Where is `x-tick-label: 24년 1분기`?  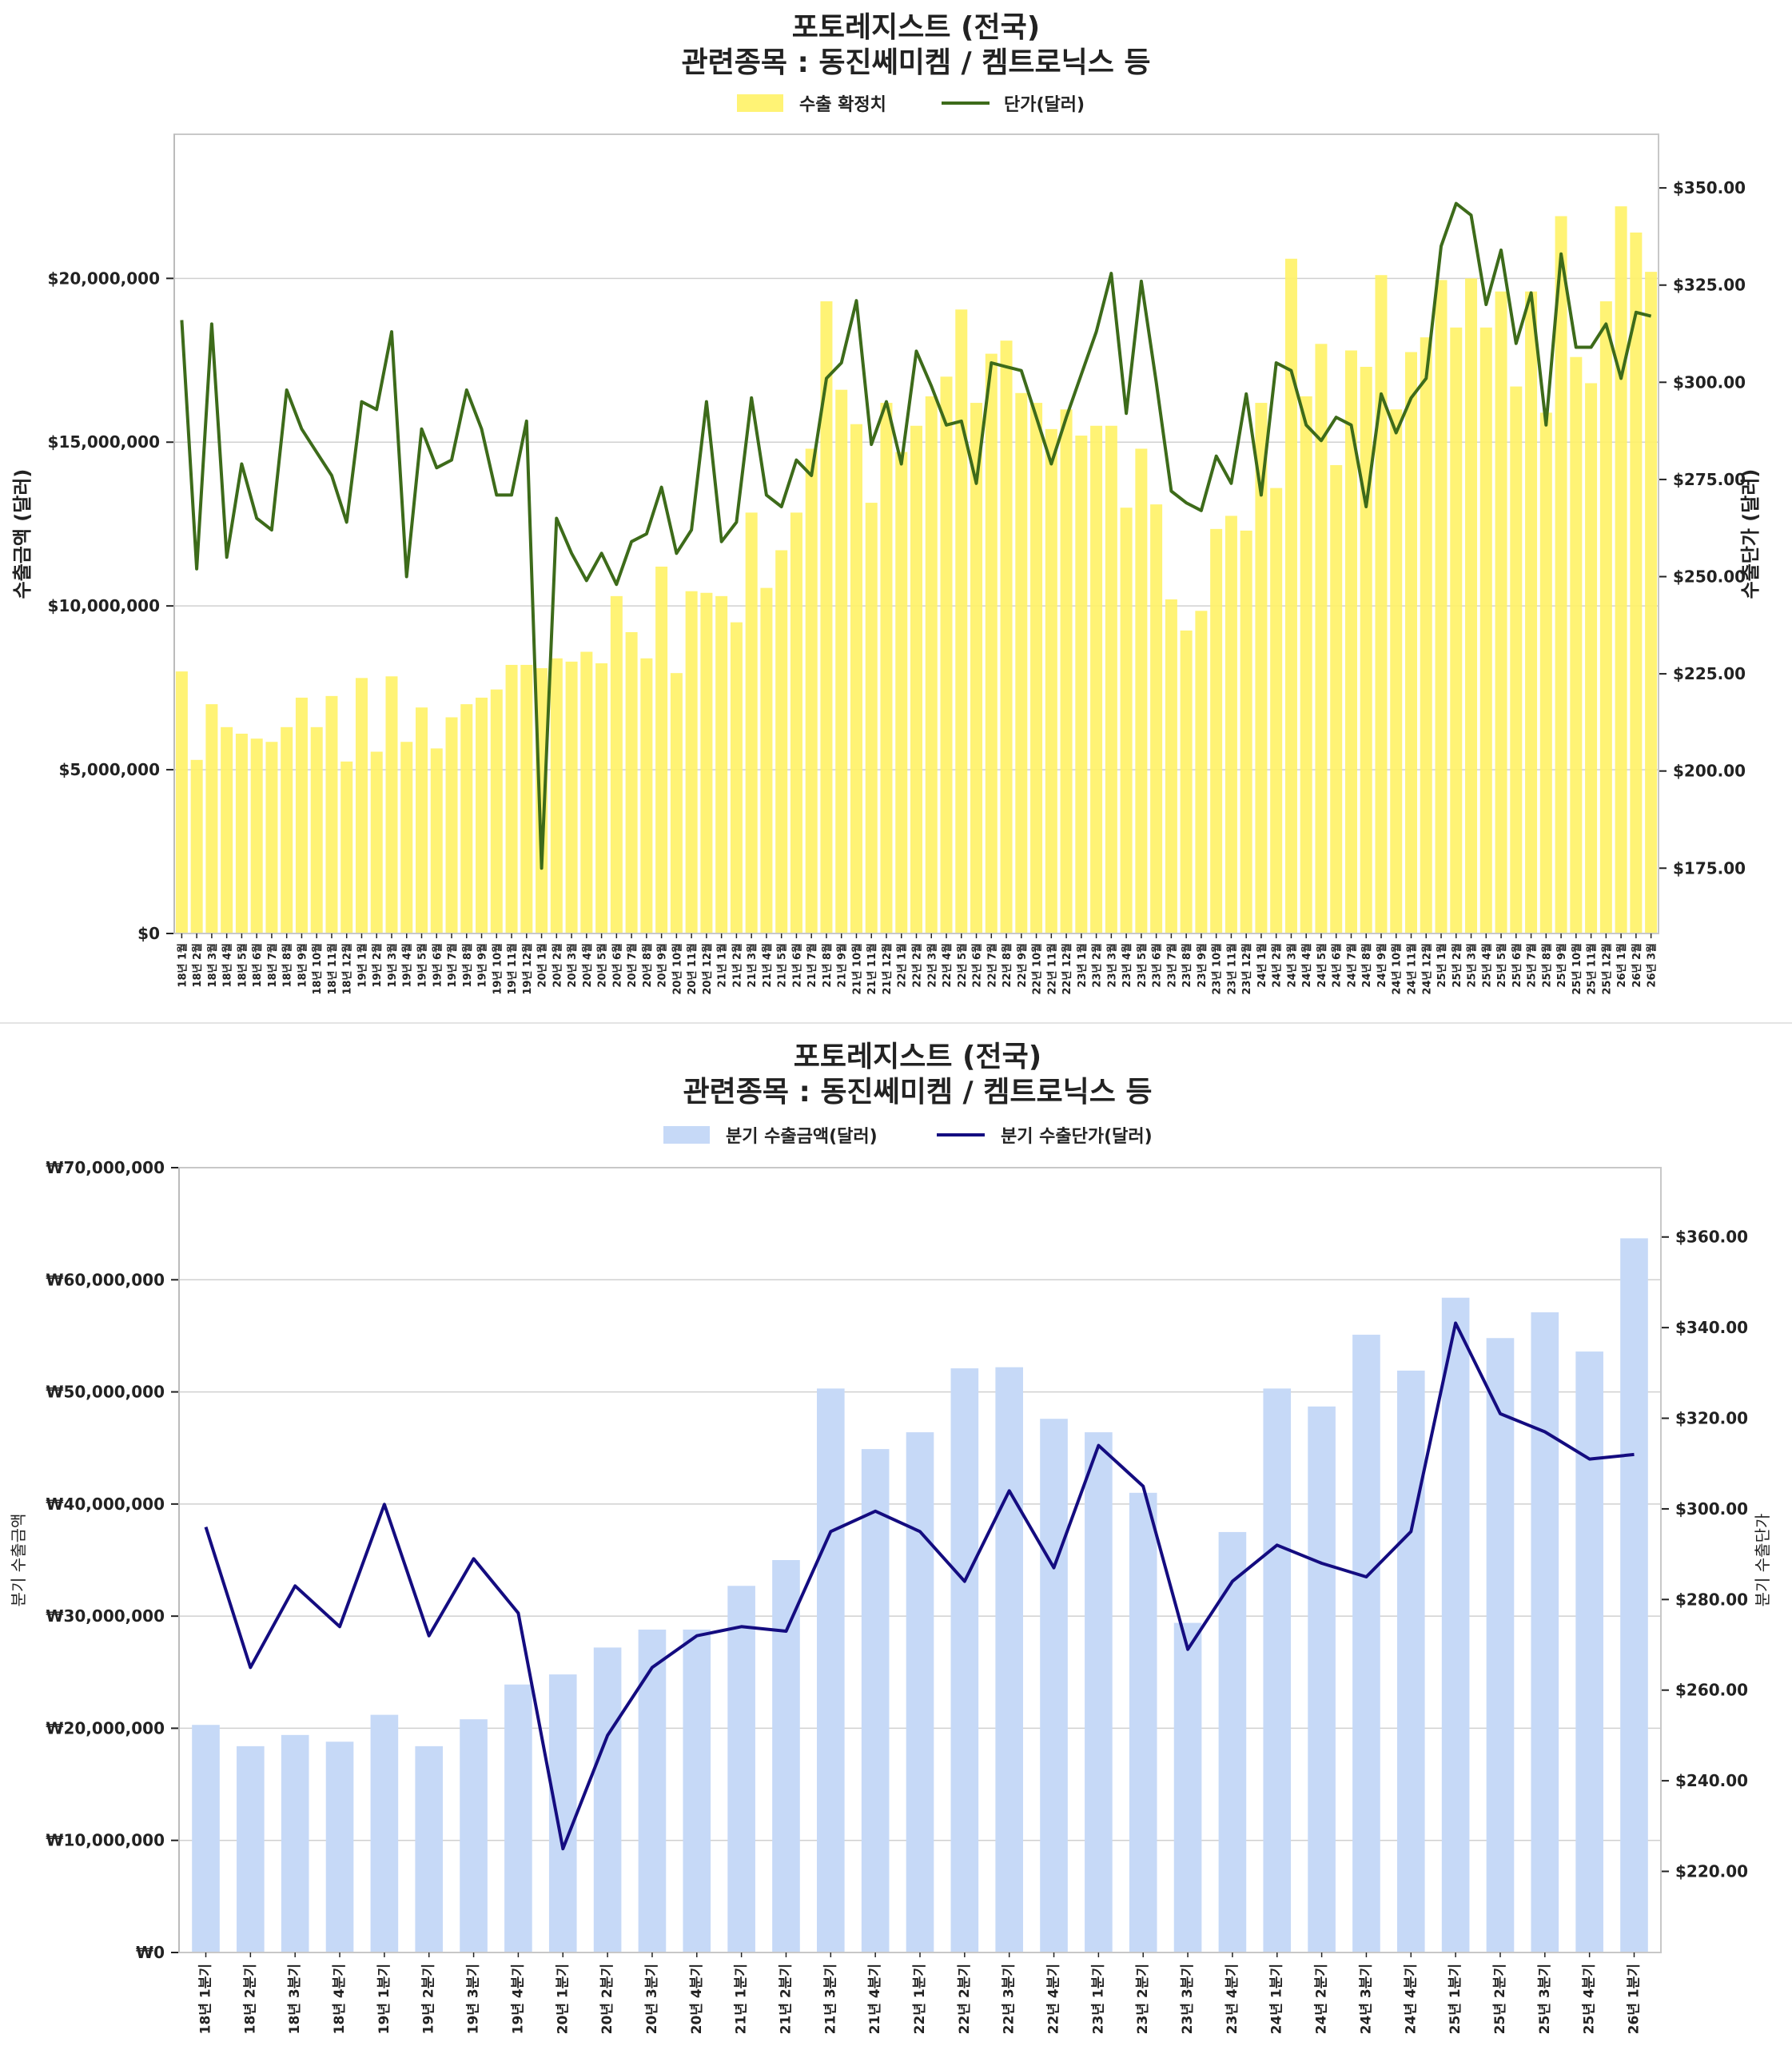 x-tick-label: 24년 1분기 is located at coordinates (1277, 1999).